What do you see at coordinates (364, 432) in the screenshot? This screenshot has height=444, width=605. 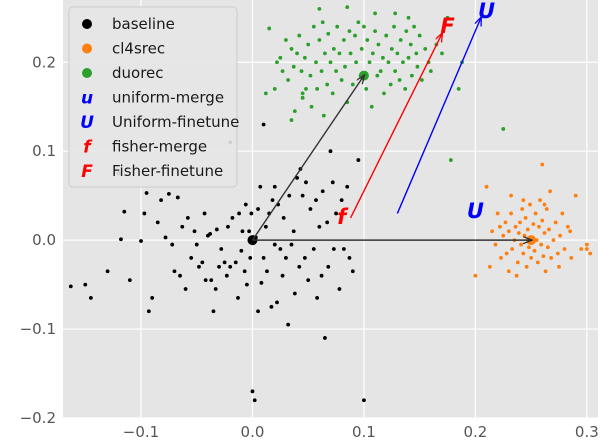 I see `x-tick-label: 0.1` at bounding box center [364, 432].